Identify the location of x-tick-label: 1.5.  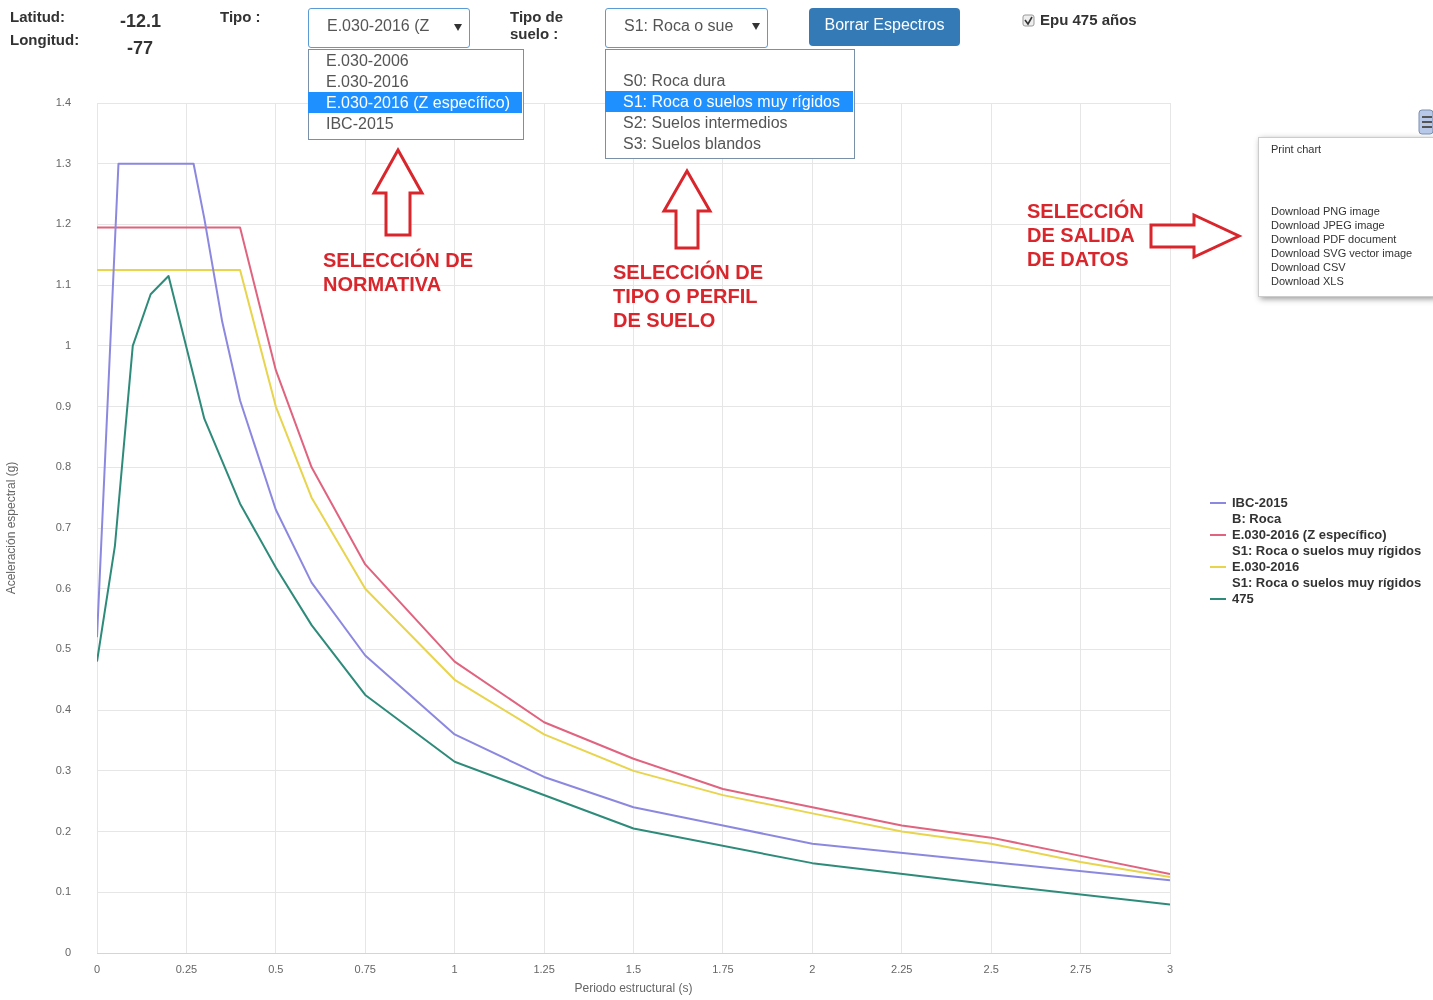
(633, 968).